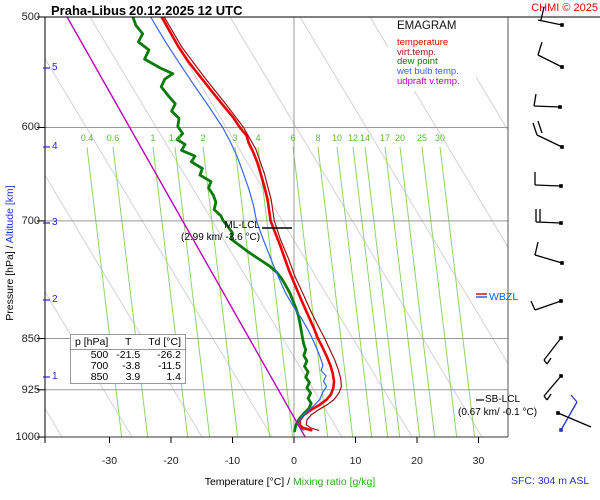 This screenshot has width=600, height=500. What do you see at coordinates (55, 222) in the screenshot?
I see `altitude-label-3km: 3` at bounding box center [55, 222].